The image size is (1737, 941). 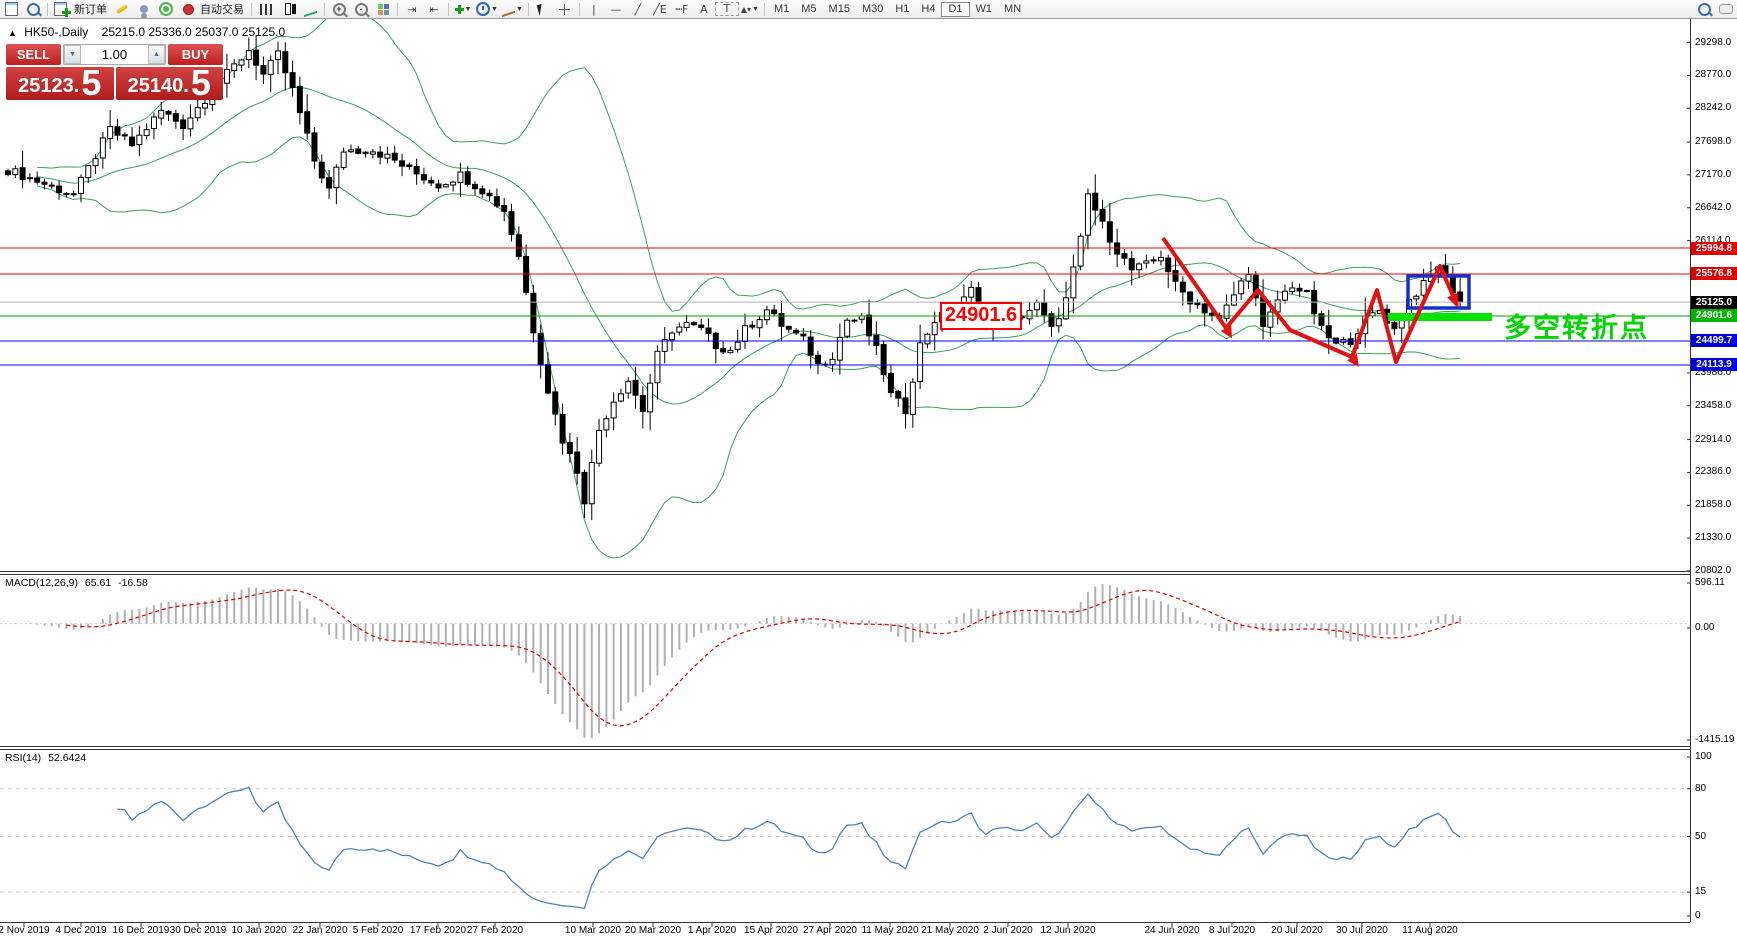 What do you see at coordinates (12, 33) in the screenshot?
I see `collapse-panel-icon: ▲` at bounding box center [12, 33].